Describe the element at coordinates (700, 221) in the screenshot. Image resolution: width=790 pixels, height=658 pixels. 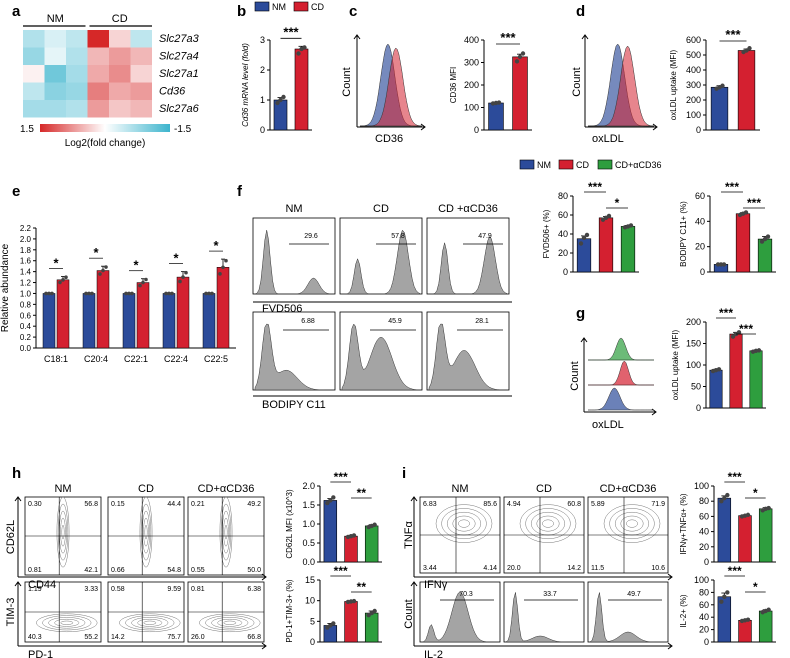
I see `f_bot-ytick-label: 40` at that location.